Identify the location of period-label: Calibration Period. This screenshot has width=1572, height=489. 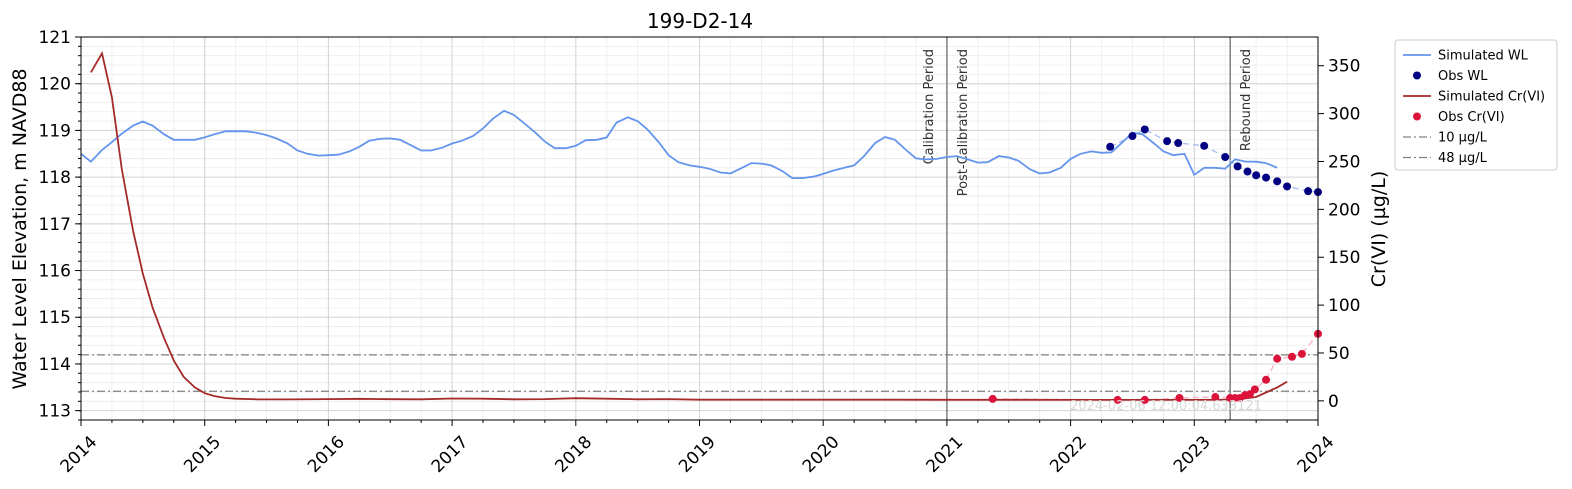
(929, 106).